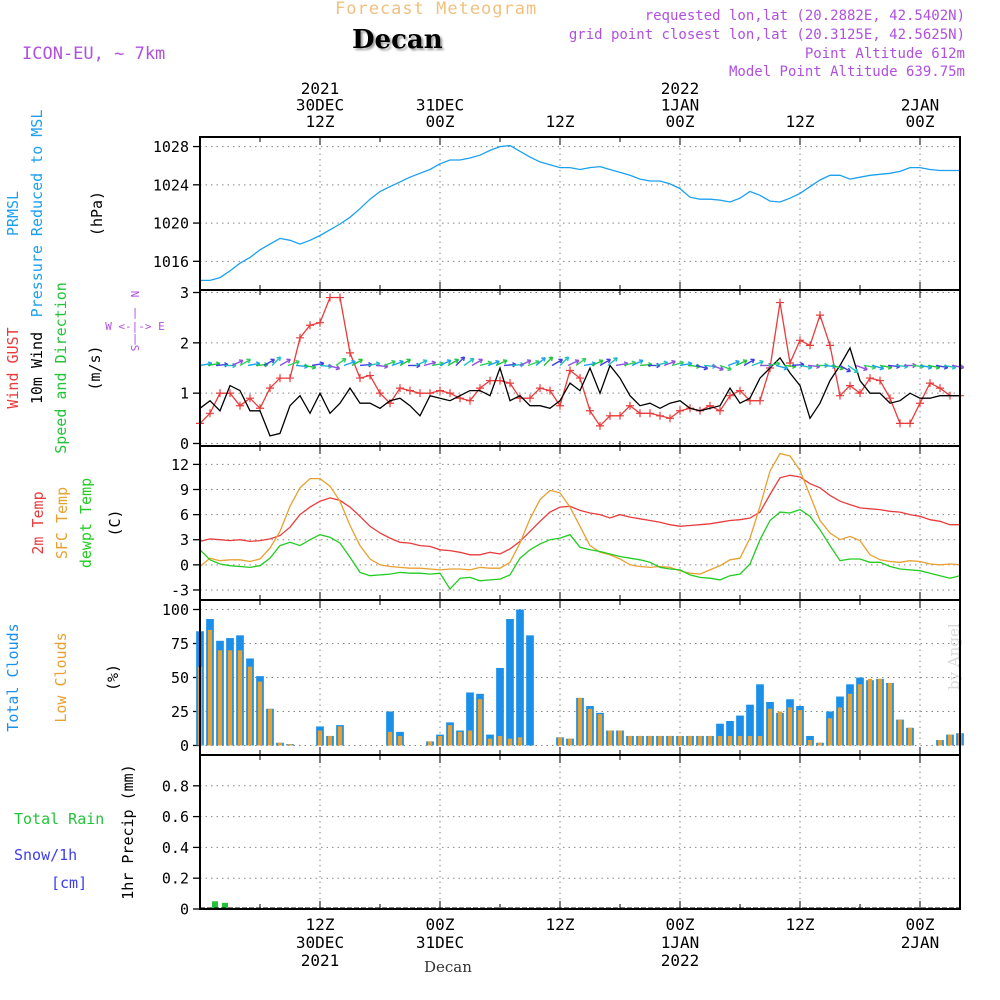 This screenshot has height=1000, width=1000. Describe the element at coordinates (62, 523) in the screenshot. I see `y-axis-label: SFC Temp` at that location.